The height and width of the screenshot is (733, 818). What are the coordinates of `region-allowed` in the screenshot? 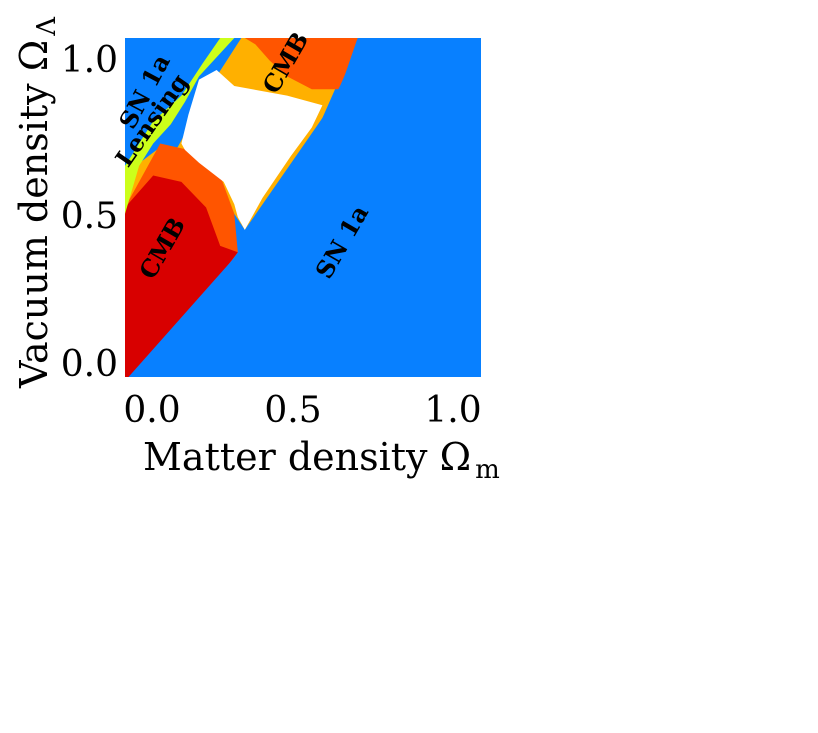 It's located at (252, 150).